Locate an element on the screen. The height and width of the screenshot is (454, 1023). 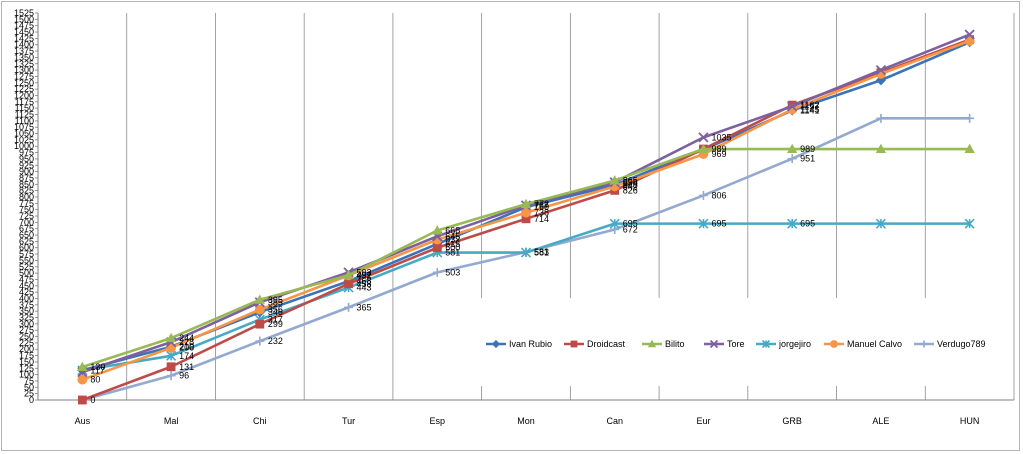
data-label: 130 is located at coordinates (97, 367).